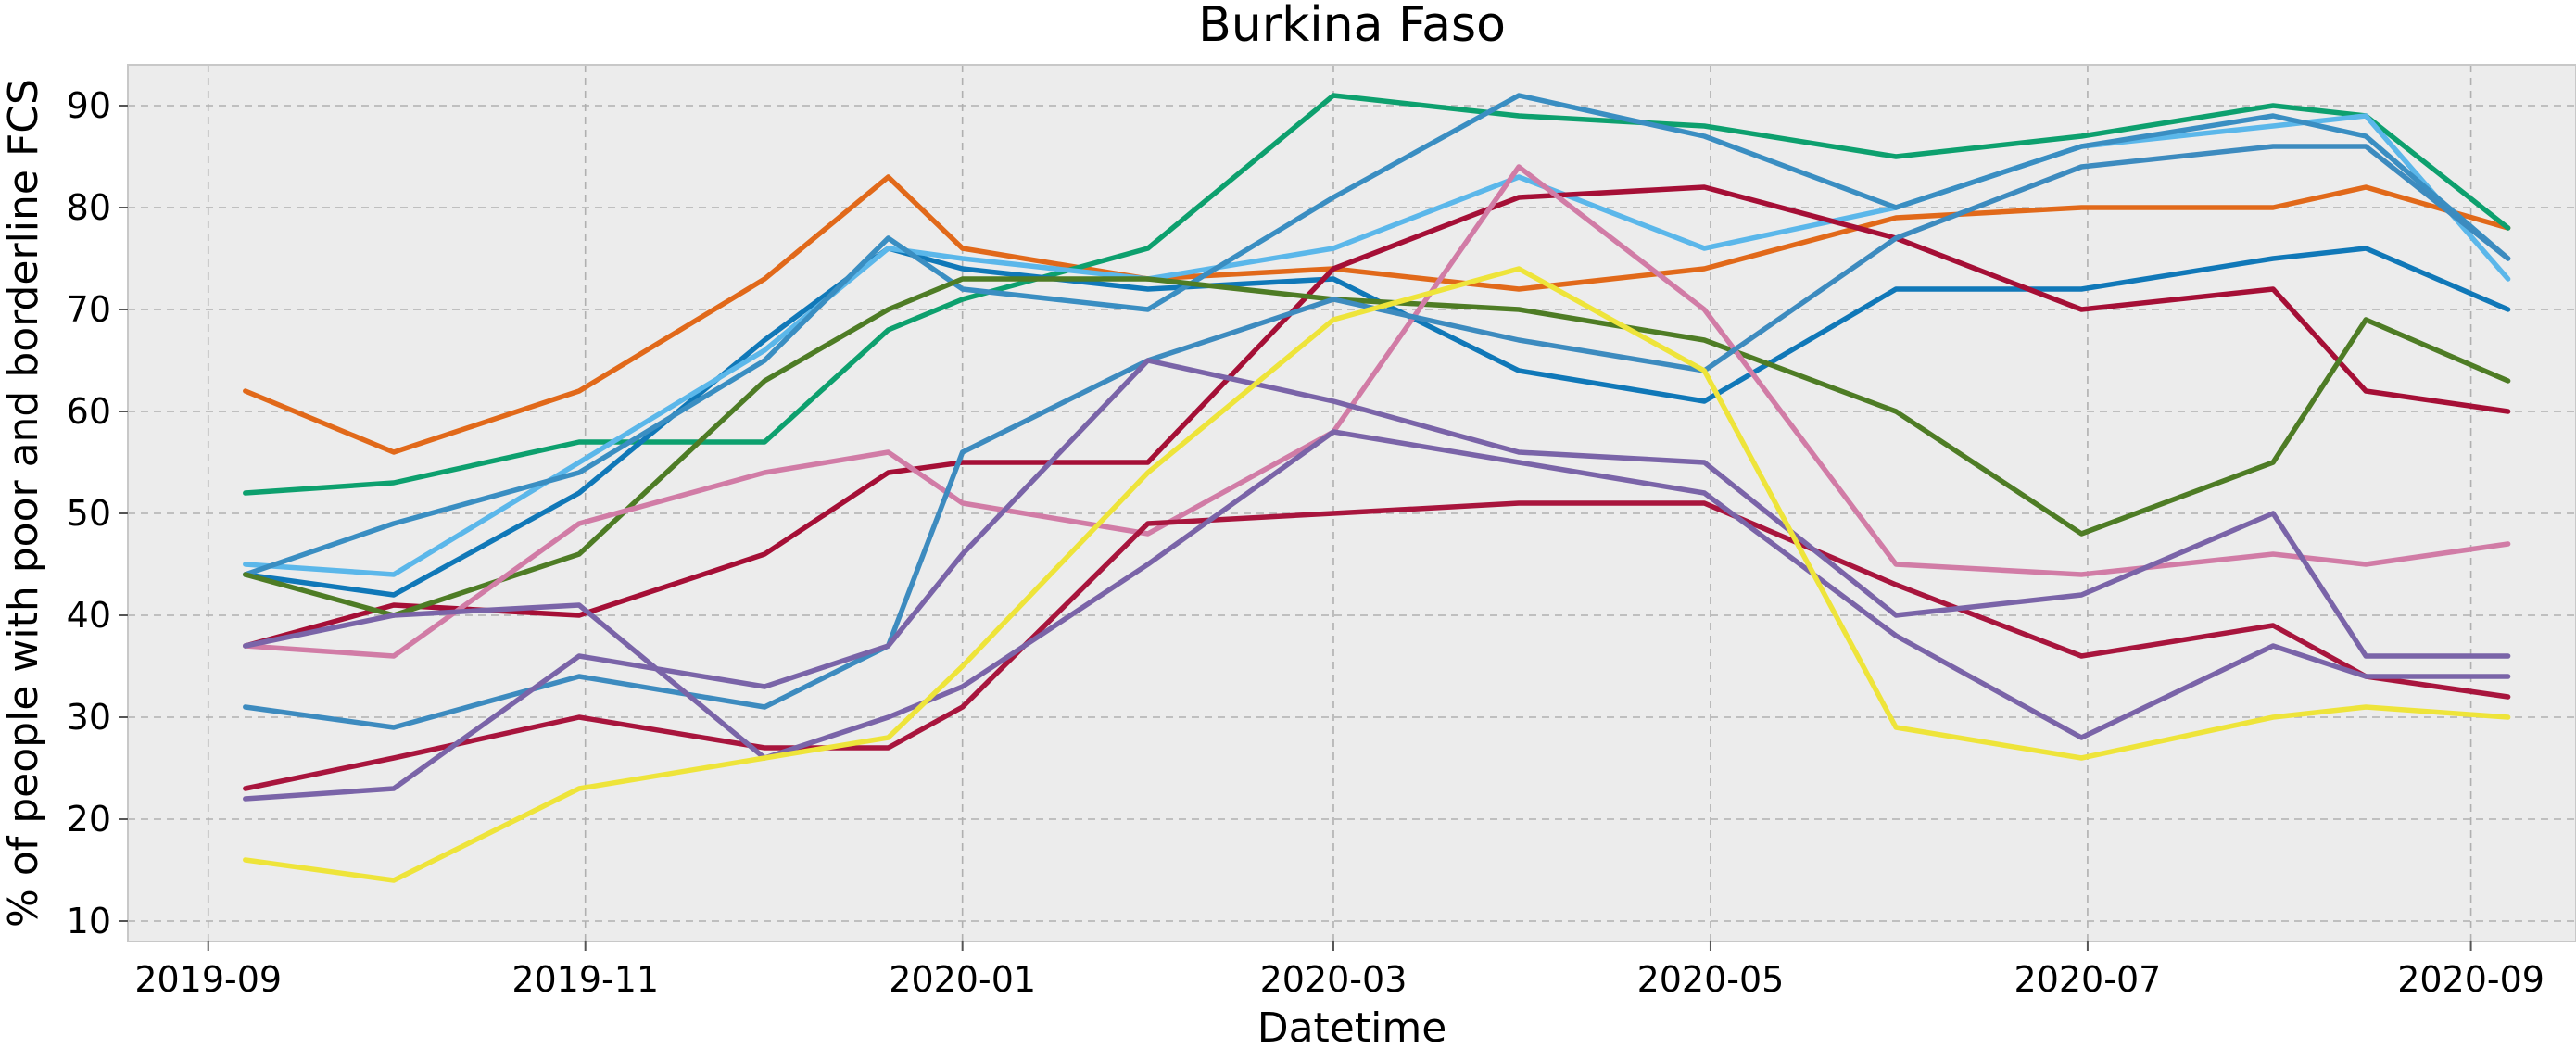  Describe the element at coordinates (89, 411) in the screenshot. I see `y-tick-label: 60` at that location.